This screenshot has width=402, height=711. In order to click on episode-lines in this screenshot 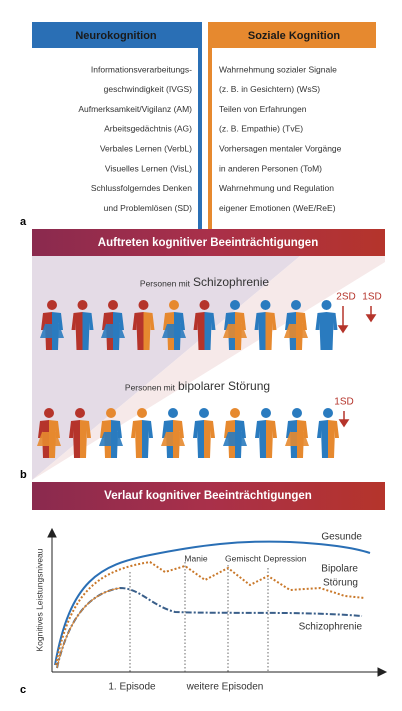, I will do `click(199, 617)`.